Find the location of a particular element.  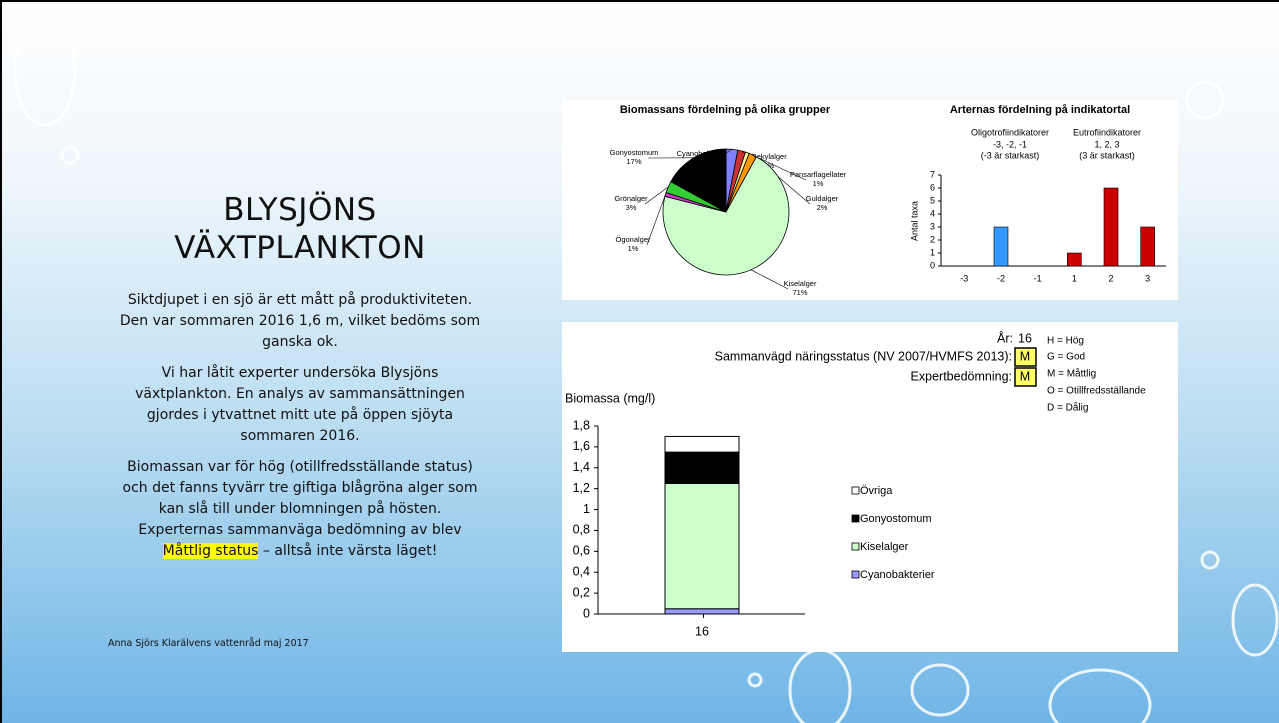

annotation: O = Otillfredsställande is located at coordinates (1096, 391).